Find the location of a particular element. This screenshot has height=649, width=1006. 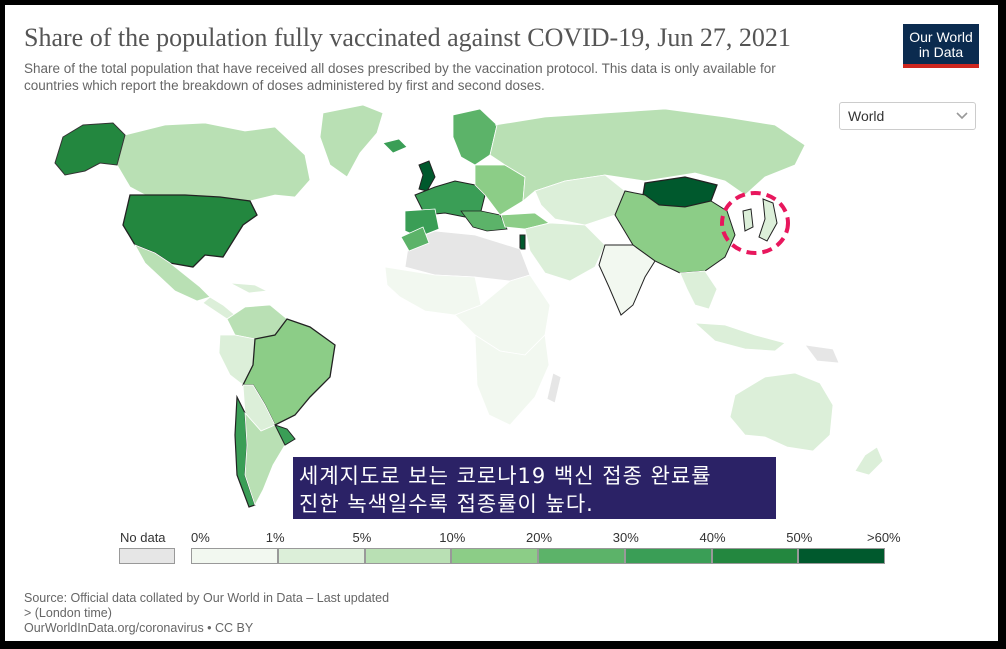

region-iceland is located at coordinates (395, 146).